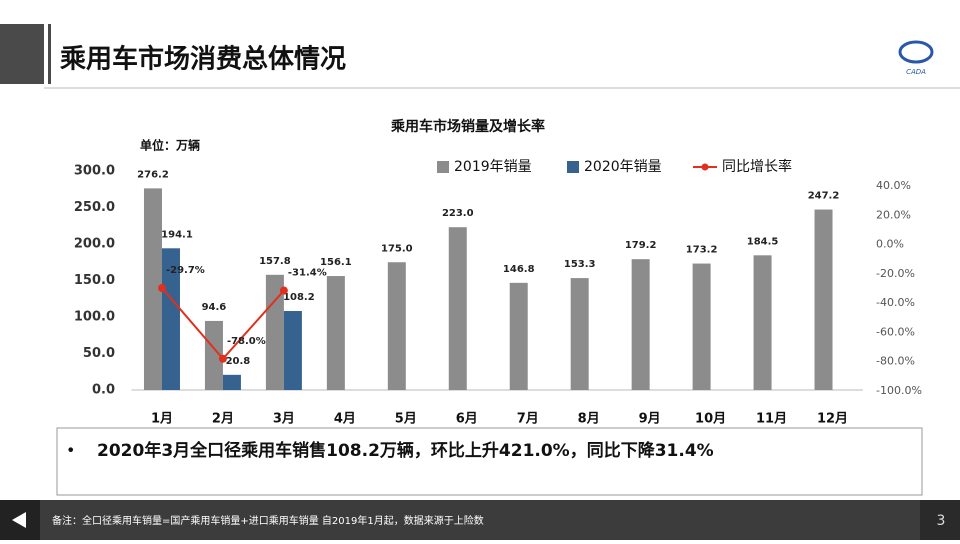  What do you see at coordinates (489, 461) in the screenshot?
I see `bullet-box` at bounding box center [489, 461].